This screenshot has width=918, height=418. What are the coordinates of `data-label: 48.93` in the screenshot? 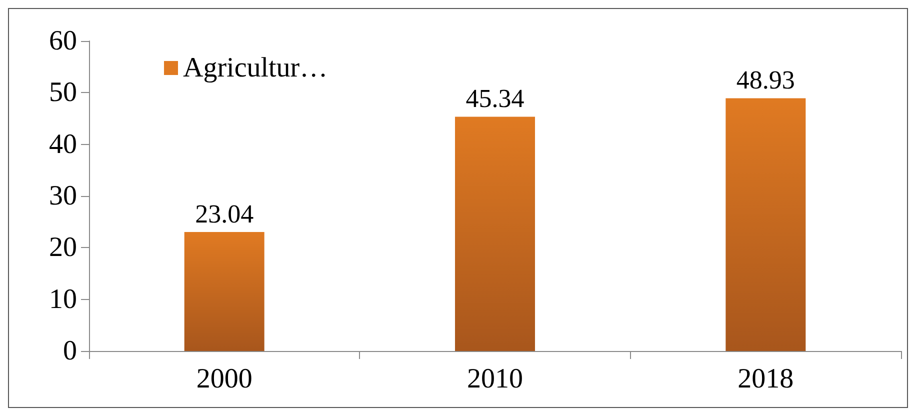 It's located at (765, 80).